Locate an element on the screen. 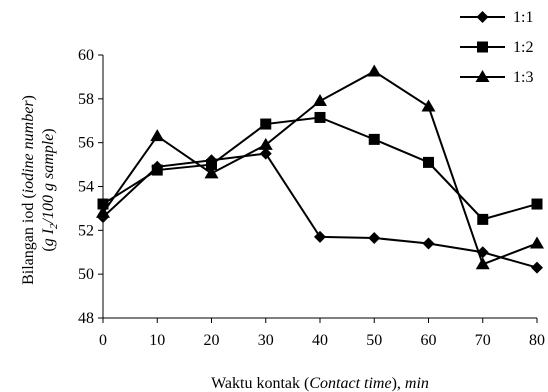 Image resolution: width=548 pixels, height=392 pixels. legend-marker-diamond is located at coordinates (482, 17).